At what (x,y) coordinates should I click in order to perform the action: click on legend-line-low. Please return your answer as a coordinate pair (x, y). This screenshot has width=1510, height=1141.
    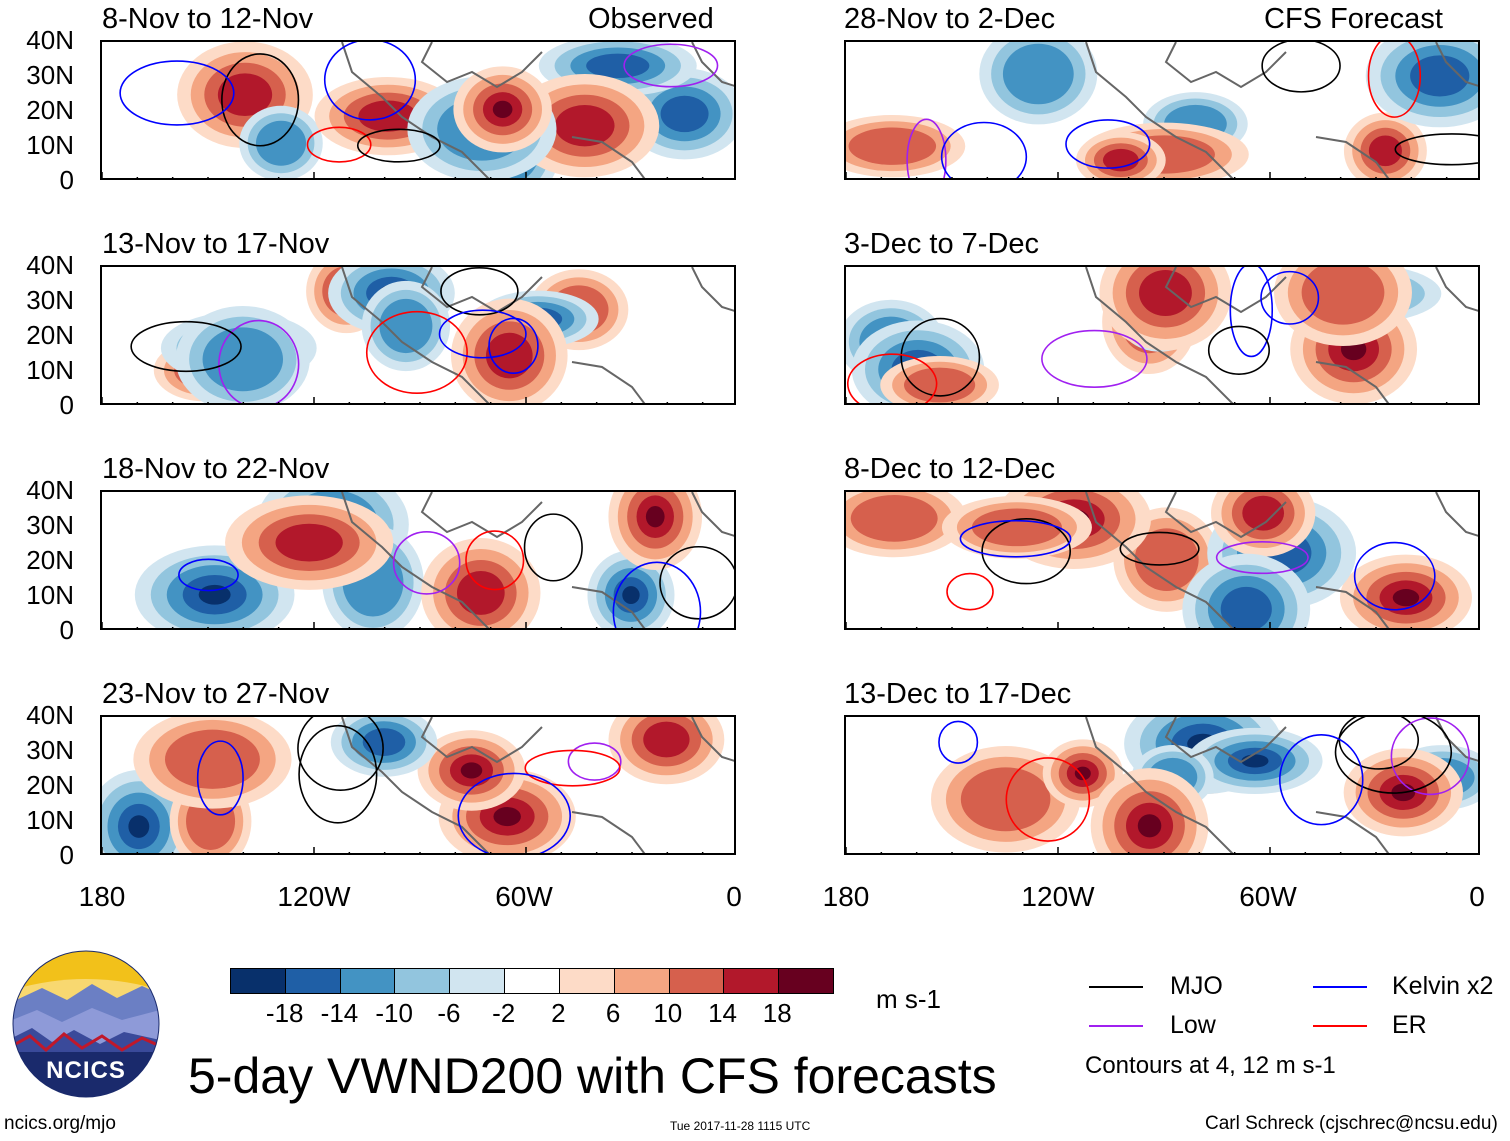
    Looking at the image, I should click on (1116, 1026).